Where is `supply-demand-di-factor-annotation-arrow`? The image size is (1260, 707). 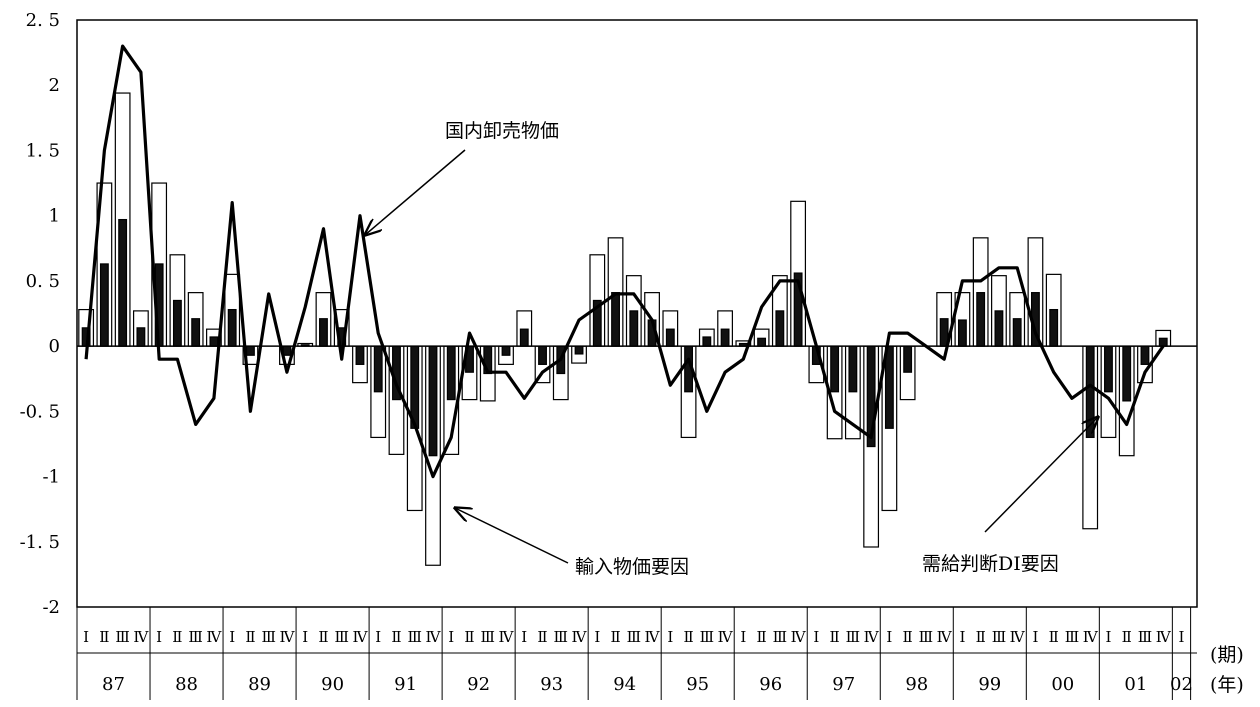 supply-demand-di-factor-annotation-arrow is located at coordinates (1041, 474).